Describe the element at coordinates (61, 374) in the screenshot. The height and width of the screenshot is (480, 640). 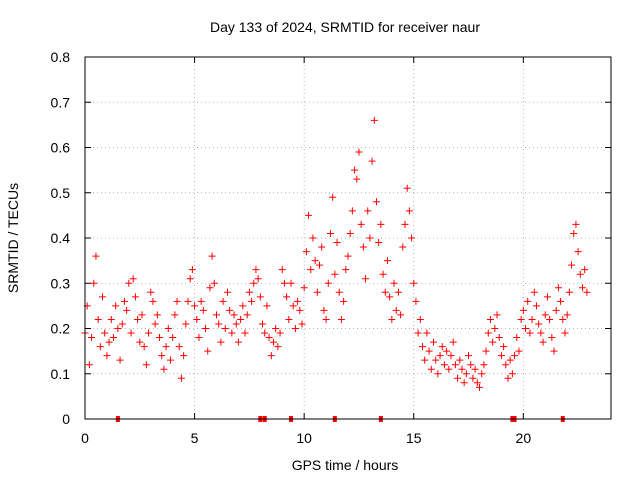
I see `y-tick-label: 0.1` at that location.